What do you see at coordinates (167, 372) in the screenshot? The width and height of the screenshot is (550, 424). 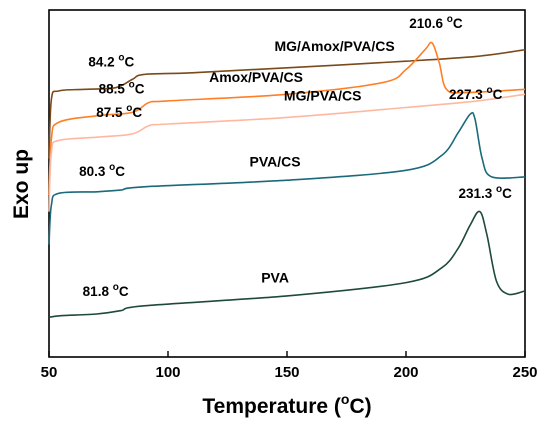 I see `x-tick-label: 100` at bounding box center [167, 372].